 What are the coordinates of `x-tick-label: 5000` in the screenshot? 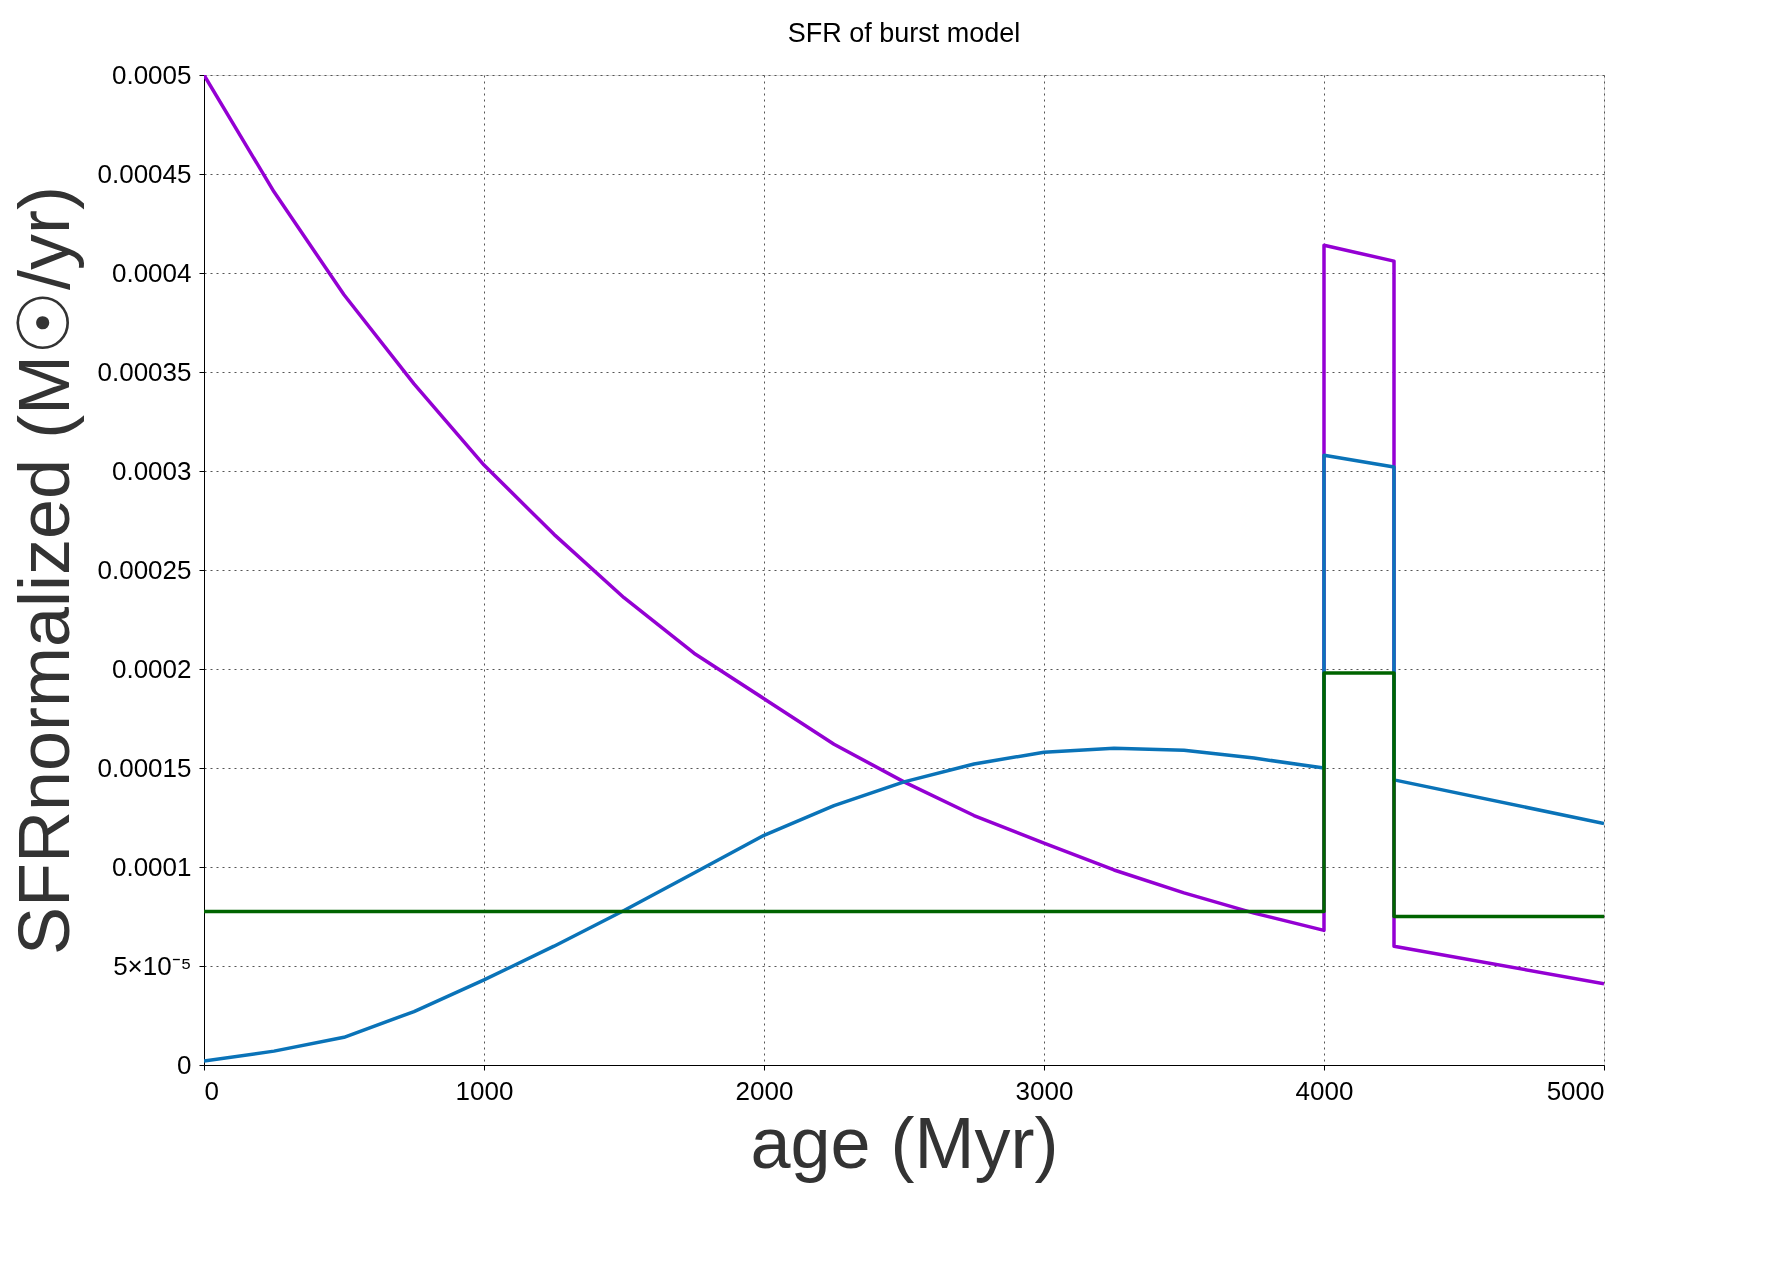 It's located at (1575, 1090).